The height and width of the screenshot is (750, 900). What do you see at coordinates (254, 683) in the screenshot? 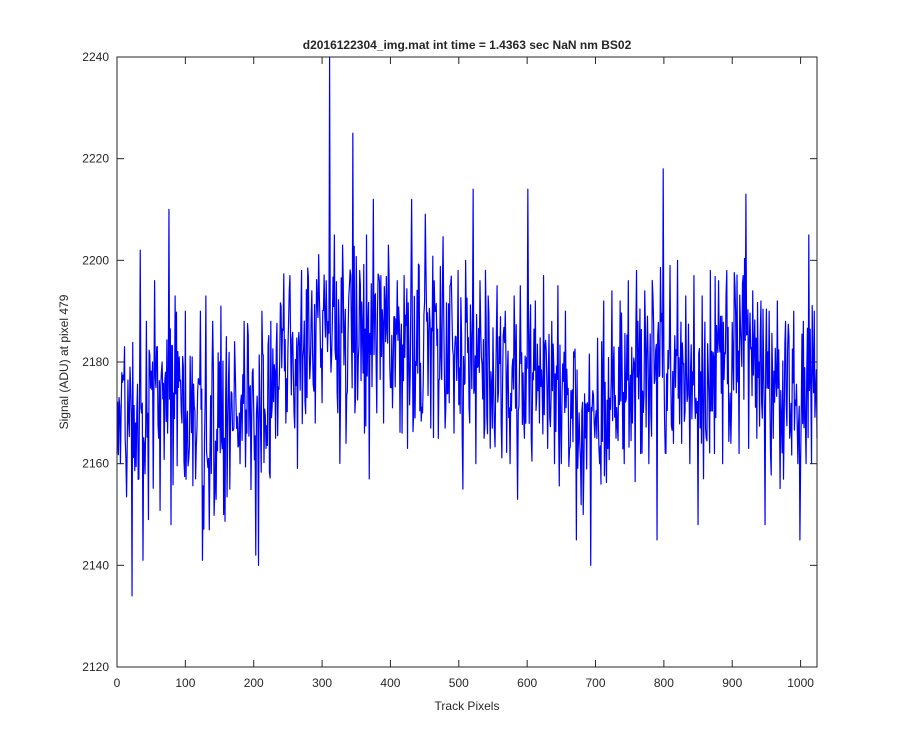
I see `x-tick-label: 200` at bounding box center [254, 683].